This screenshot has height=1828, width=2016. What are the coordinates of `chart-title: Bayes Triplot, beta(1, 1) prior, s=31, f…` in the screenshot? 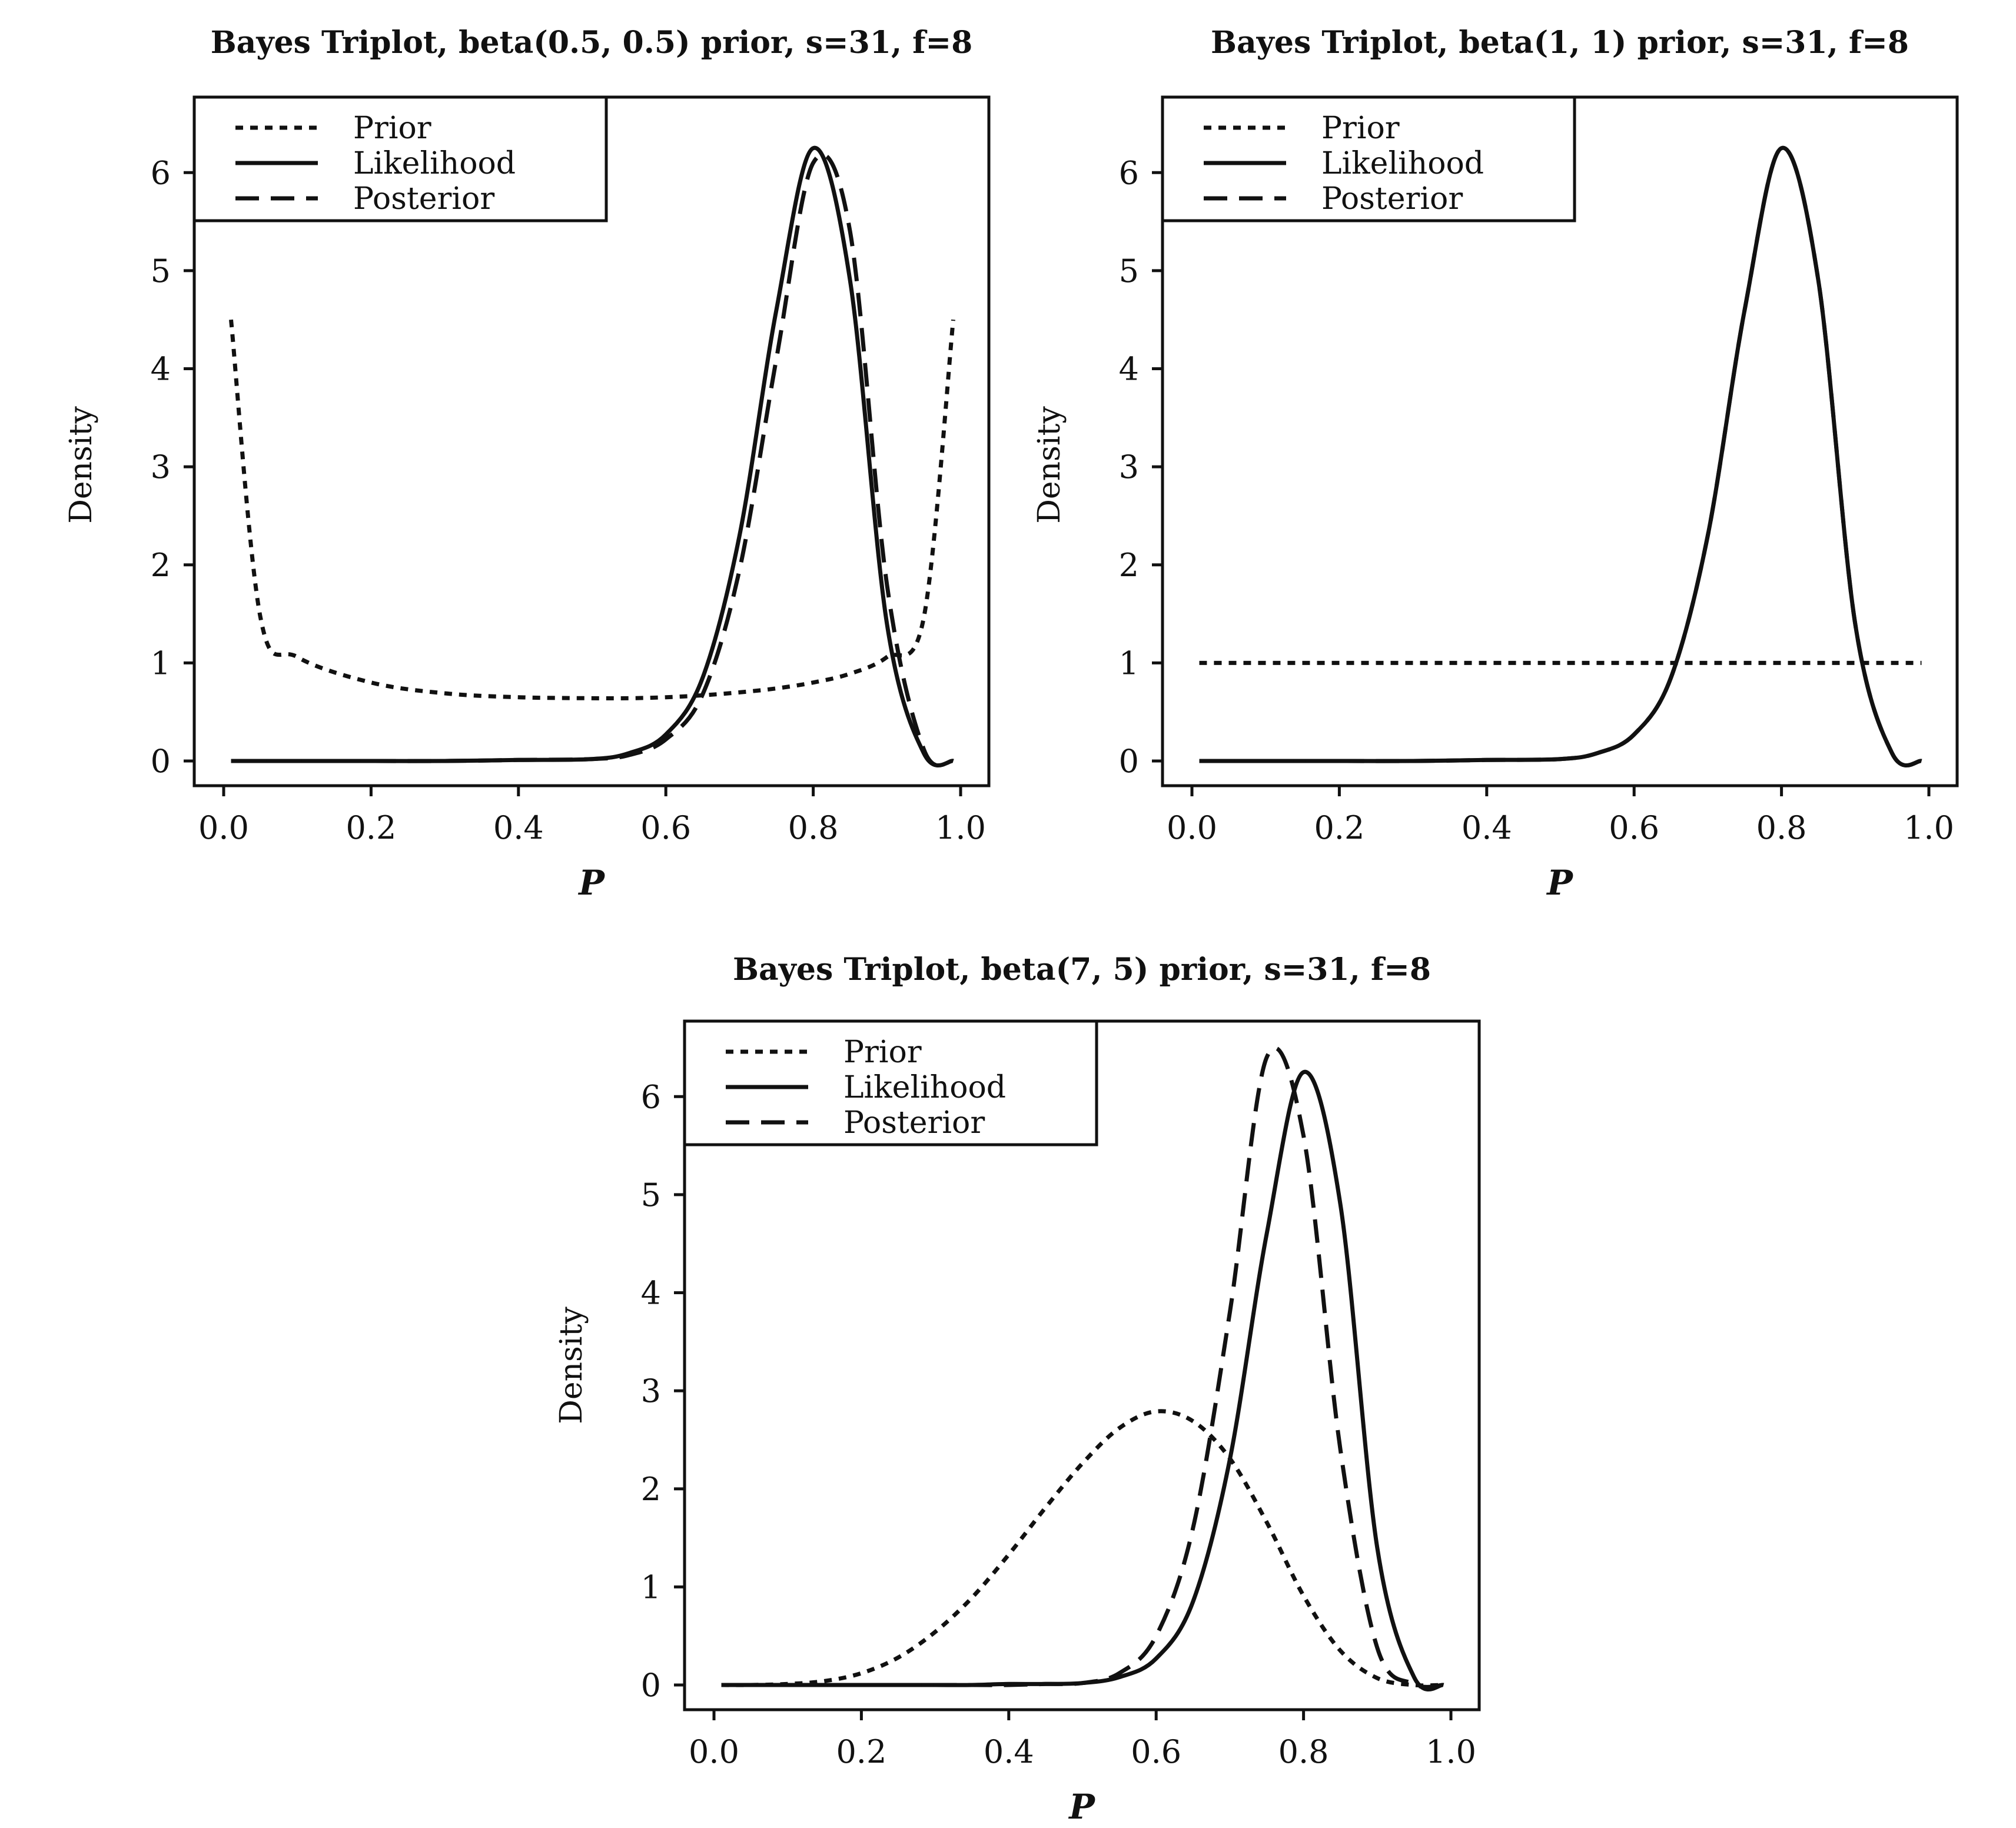 It's located at (1560, 43).